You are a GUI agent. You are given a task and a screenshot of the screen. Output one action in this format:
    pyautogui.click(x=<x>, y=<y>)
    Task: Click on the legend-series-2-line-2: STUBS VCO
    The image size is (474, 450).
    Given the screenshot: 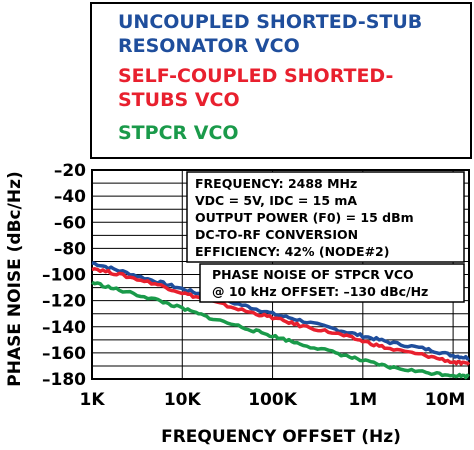 What is the action you would take?
    pyautogui.click(x=179, y=100)
    